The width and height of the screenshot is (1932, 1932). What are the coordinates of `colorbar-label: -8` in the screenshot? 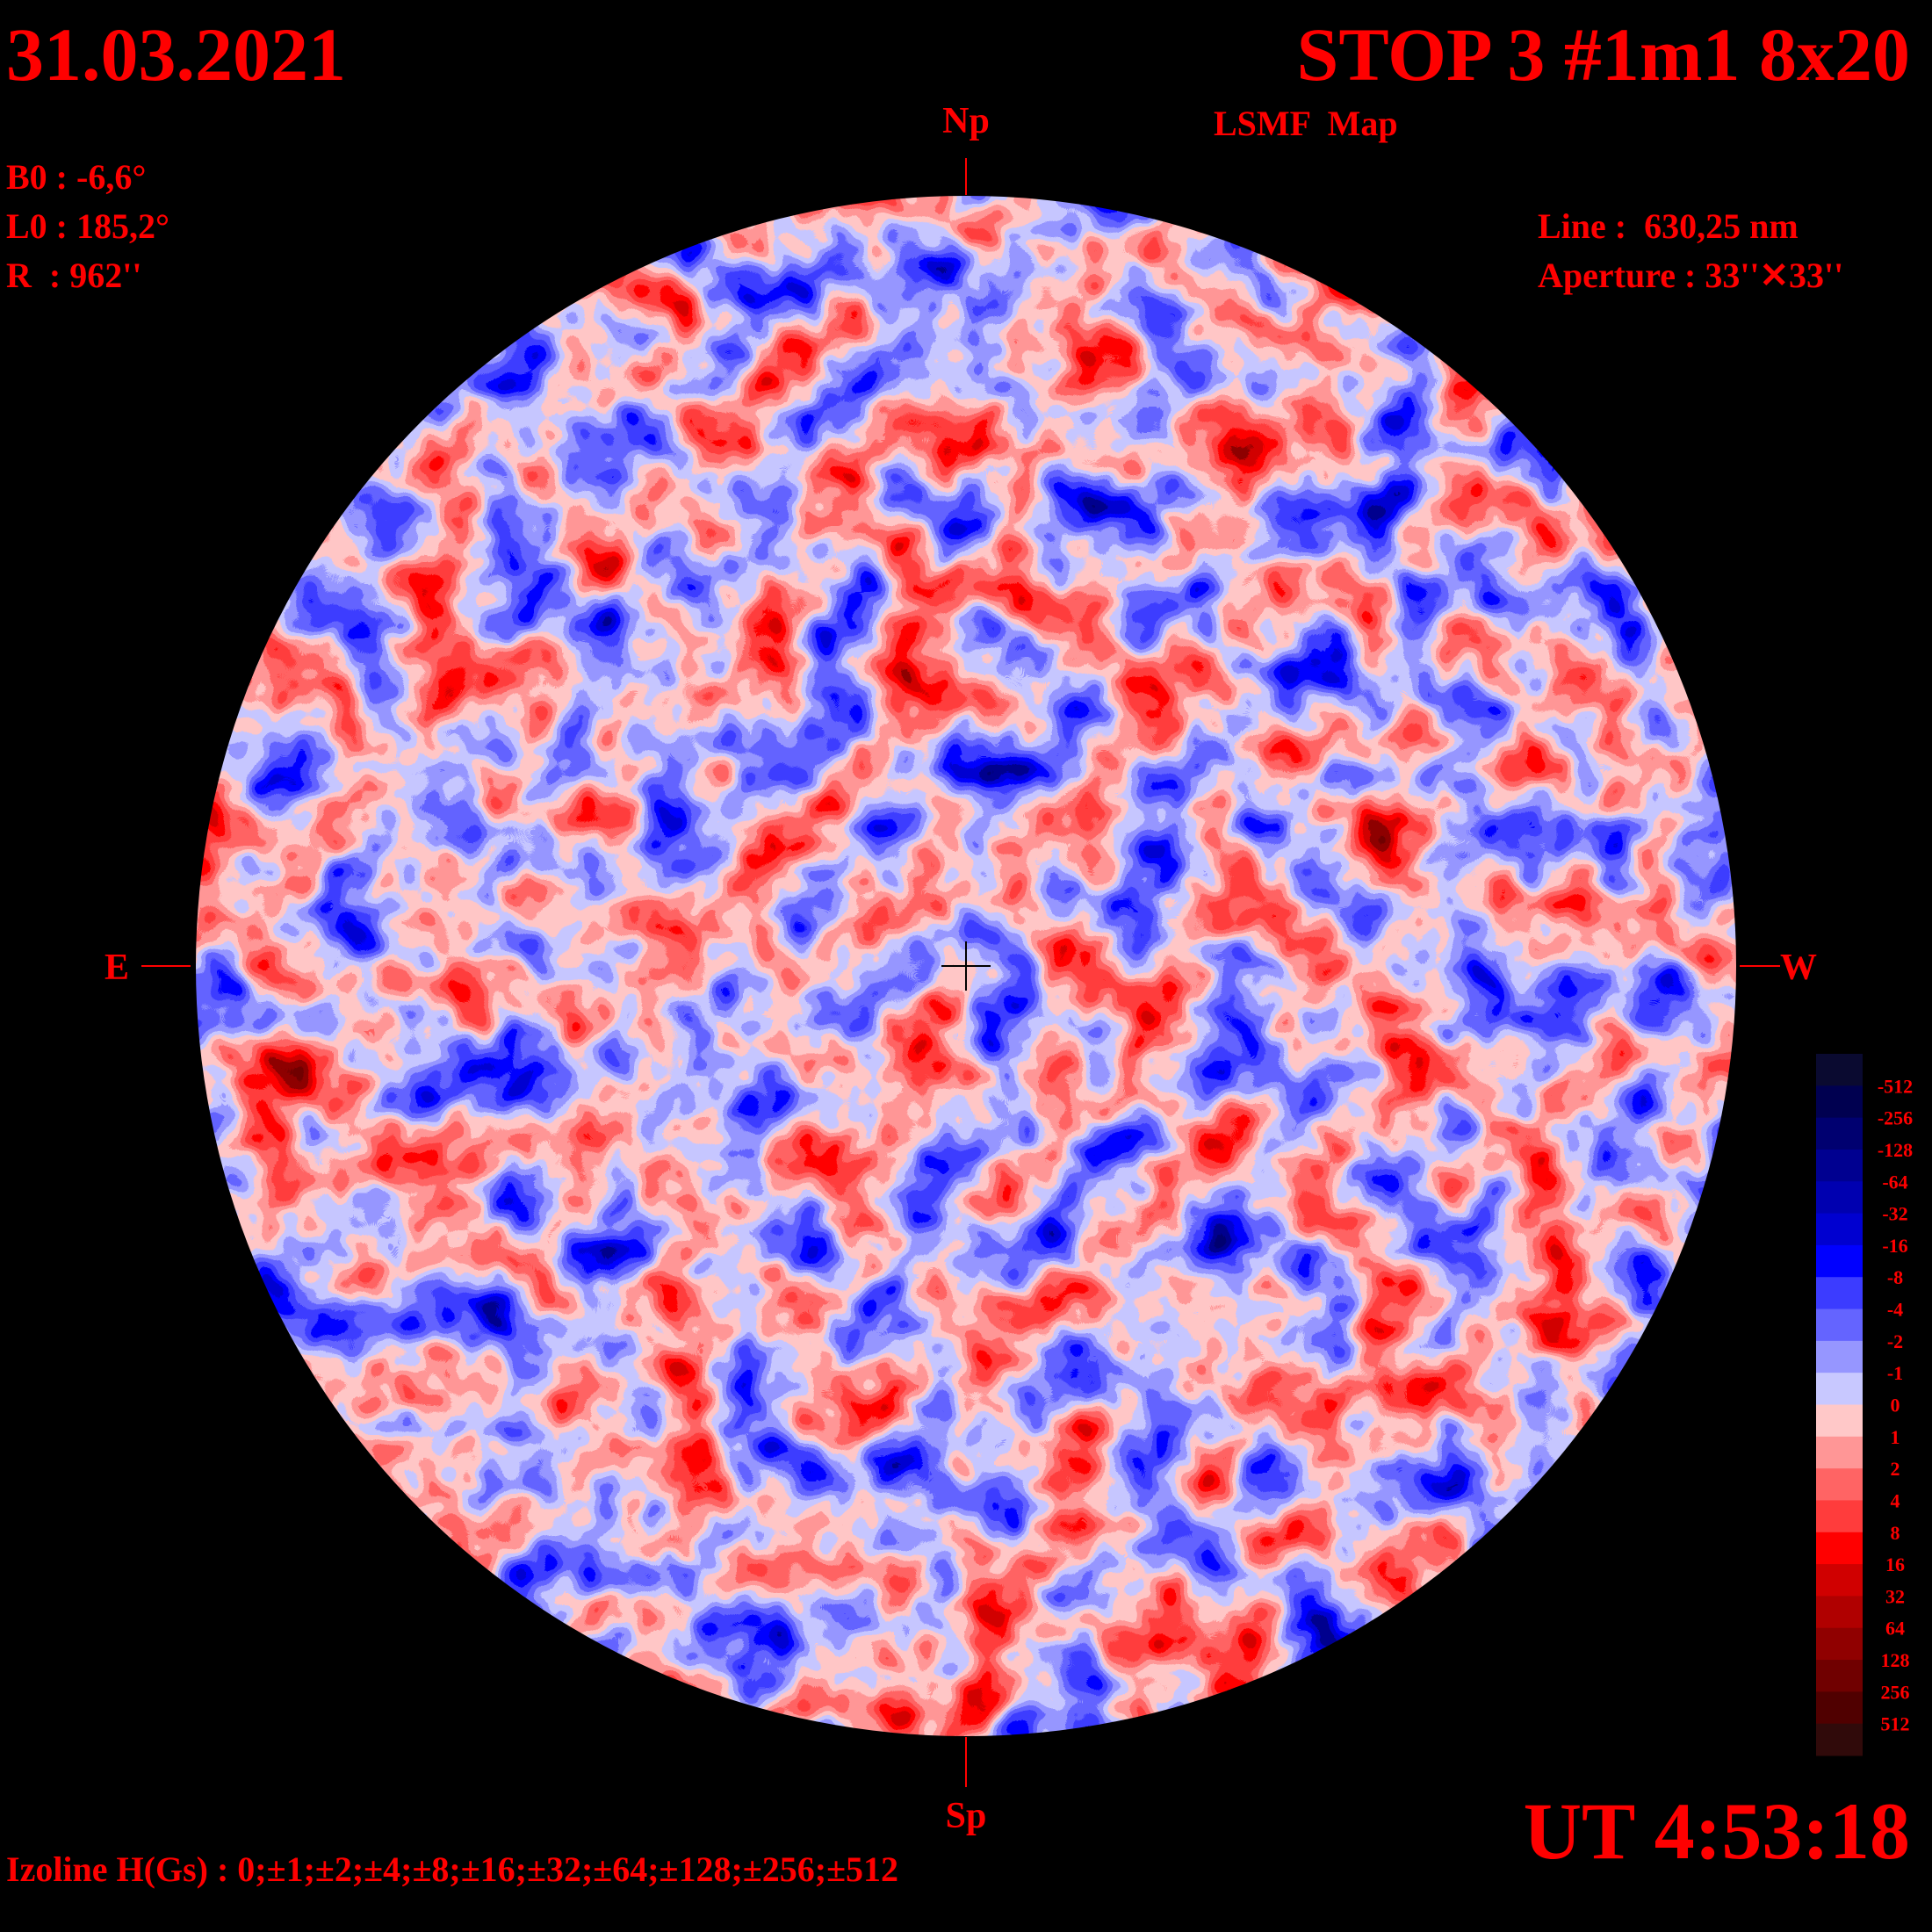 It's located at (1895, 1277).